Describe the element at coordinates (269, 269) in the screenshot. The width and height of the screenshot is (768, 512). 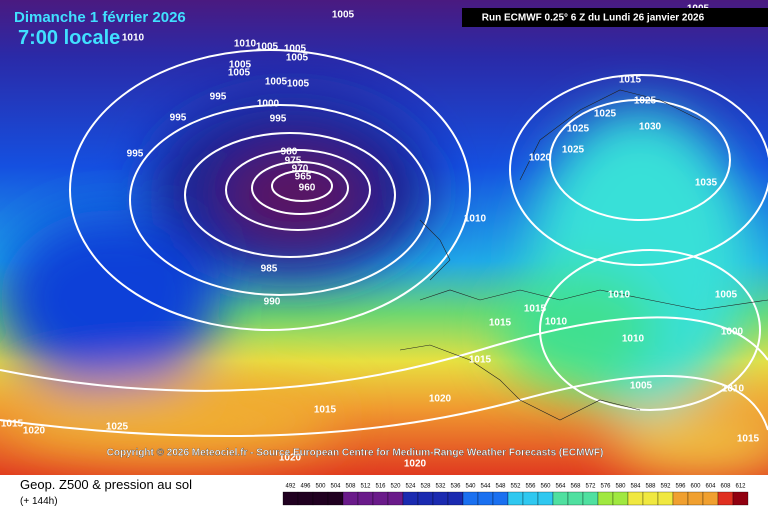
I see `isobar-label: 985` at that location.